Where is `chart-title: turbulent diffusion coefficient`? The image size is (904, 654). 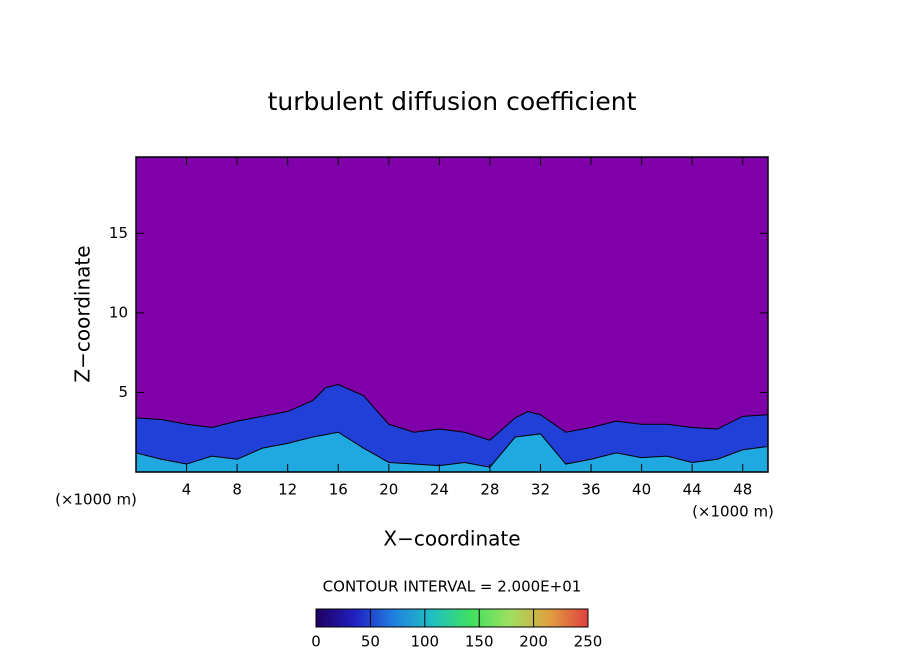
chart-title: turbulent diffusion coefficient is located at coordinates (452, 101).